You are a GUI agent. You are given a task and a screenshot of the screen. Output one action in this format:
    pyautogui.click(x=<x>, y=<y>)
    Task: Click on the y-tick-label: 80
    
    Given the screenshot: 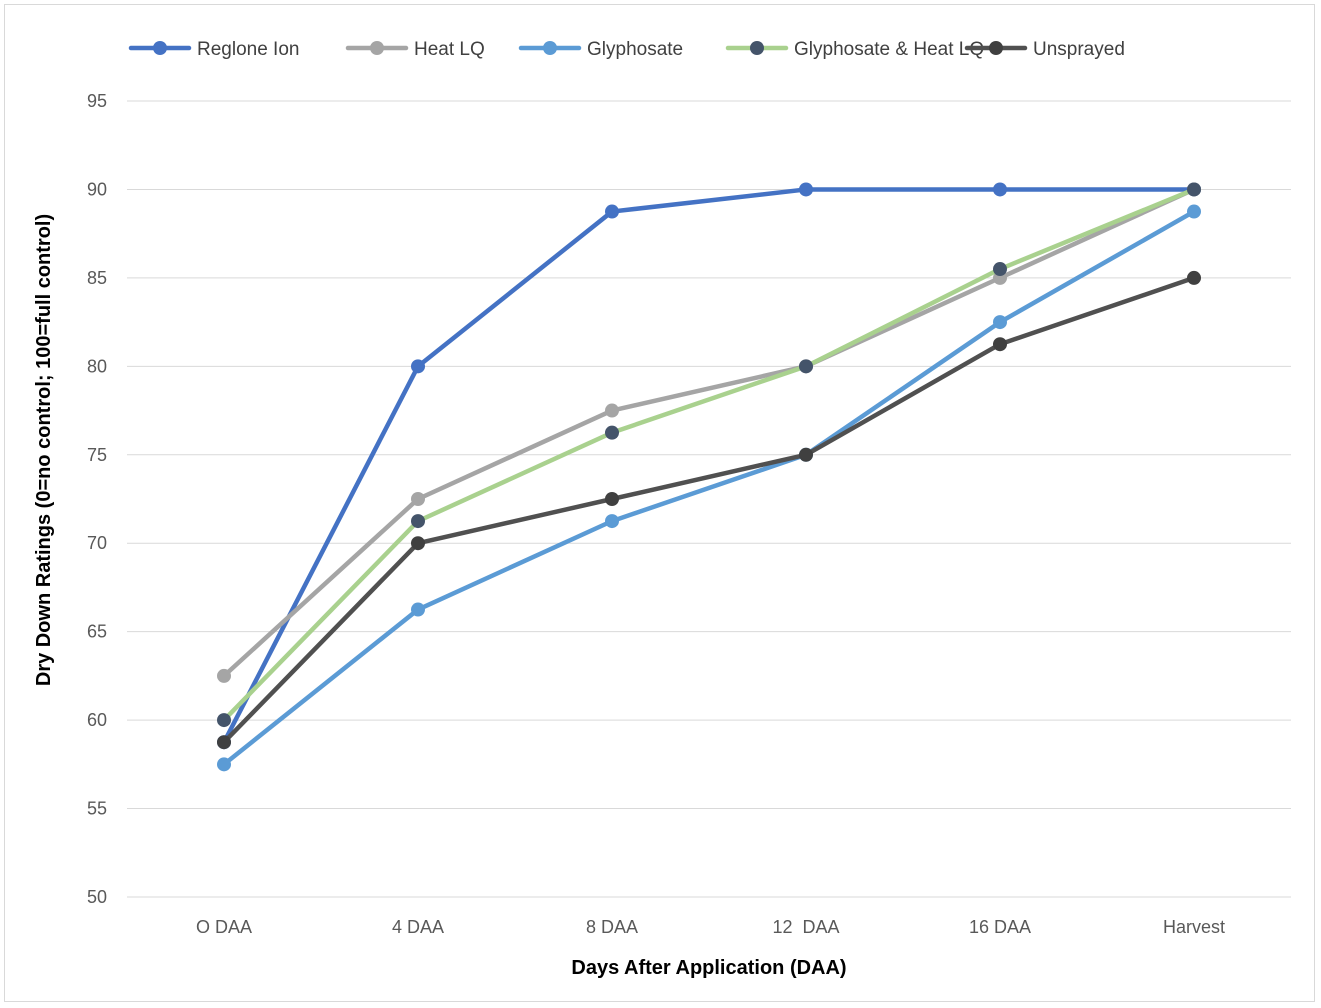 What is the action you would take?
    pyautogui.click(x=97, y=366)
    